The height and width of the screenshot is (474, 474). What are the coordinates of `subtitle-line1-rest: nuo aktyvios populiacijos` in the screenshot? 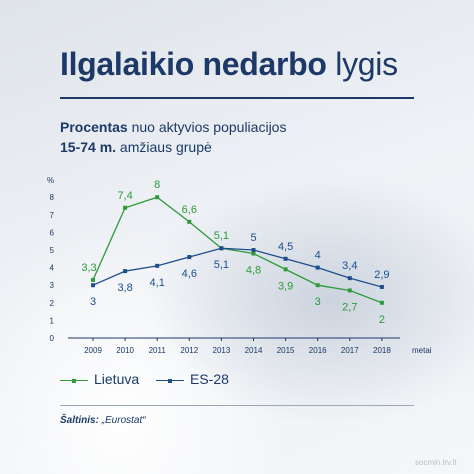 It's located at (207, 127).